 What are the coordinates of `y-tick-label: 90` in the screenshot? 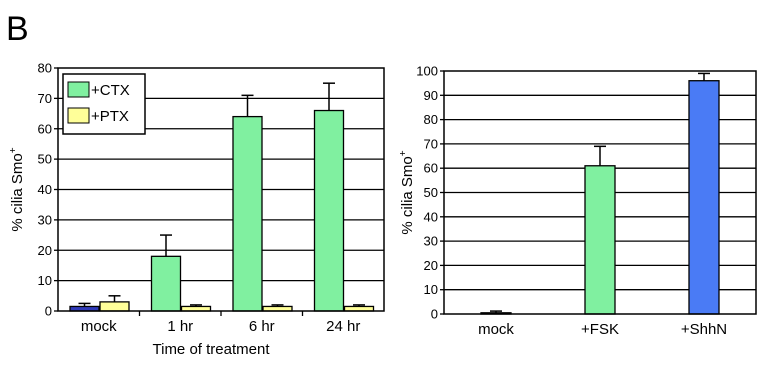 It's located at (431, 95).